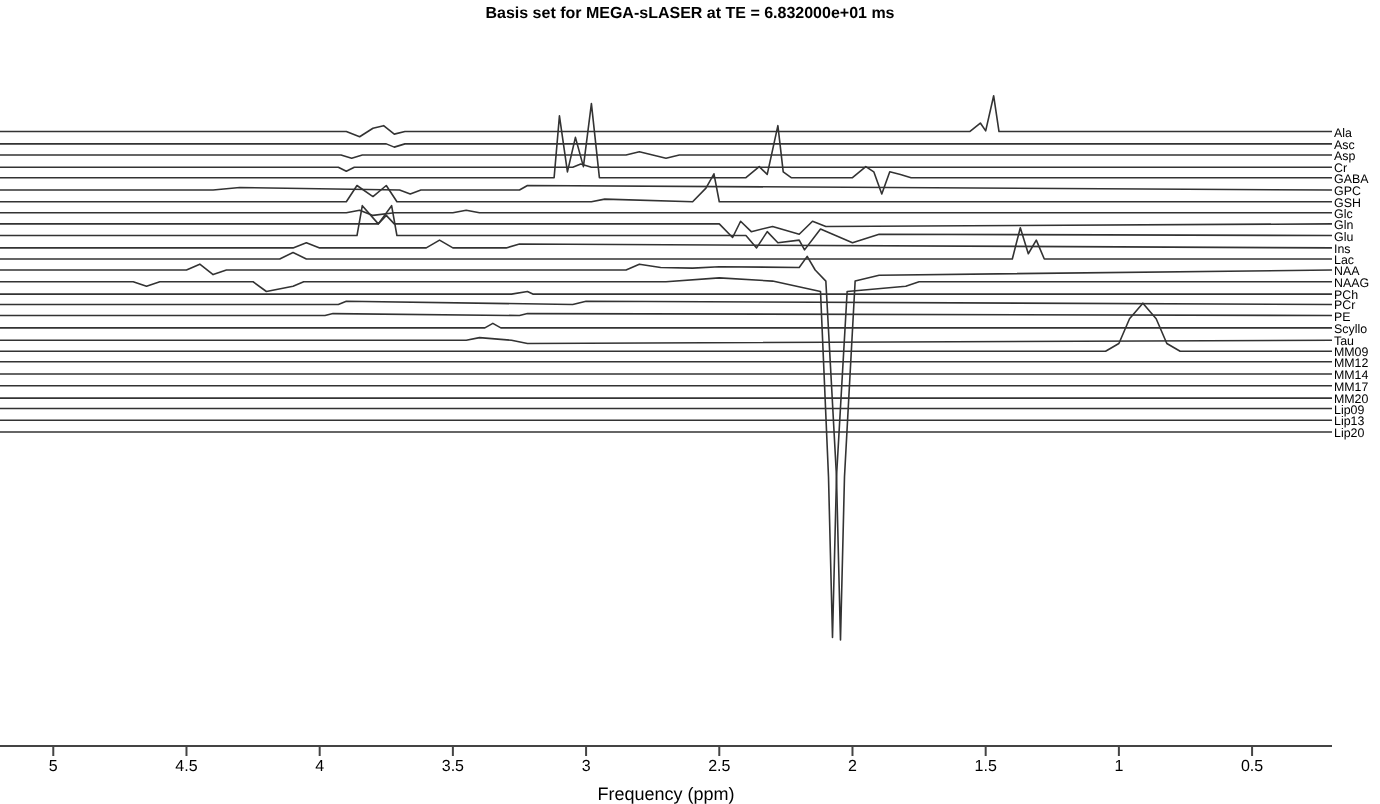 The height and width of the screenshot is (804, 1380). What do you see at coordinates (53, 766) in the screenshot?
I see `x-tick-label: 5` at bounding box center [53, 766].